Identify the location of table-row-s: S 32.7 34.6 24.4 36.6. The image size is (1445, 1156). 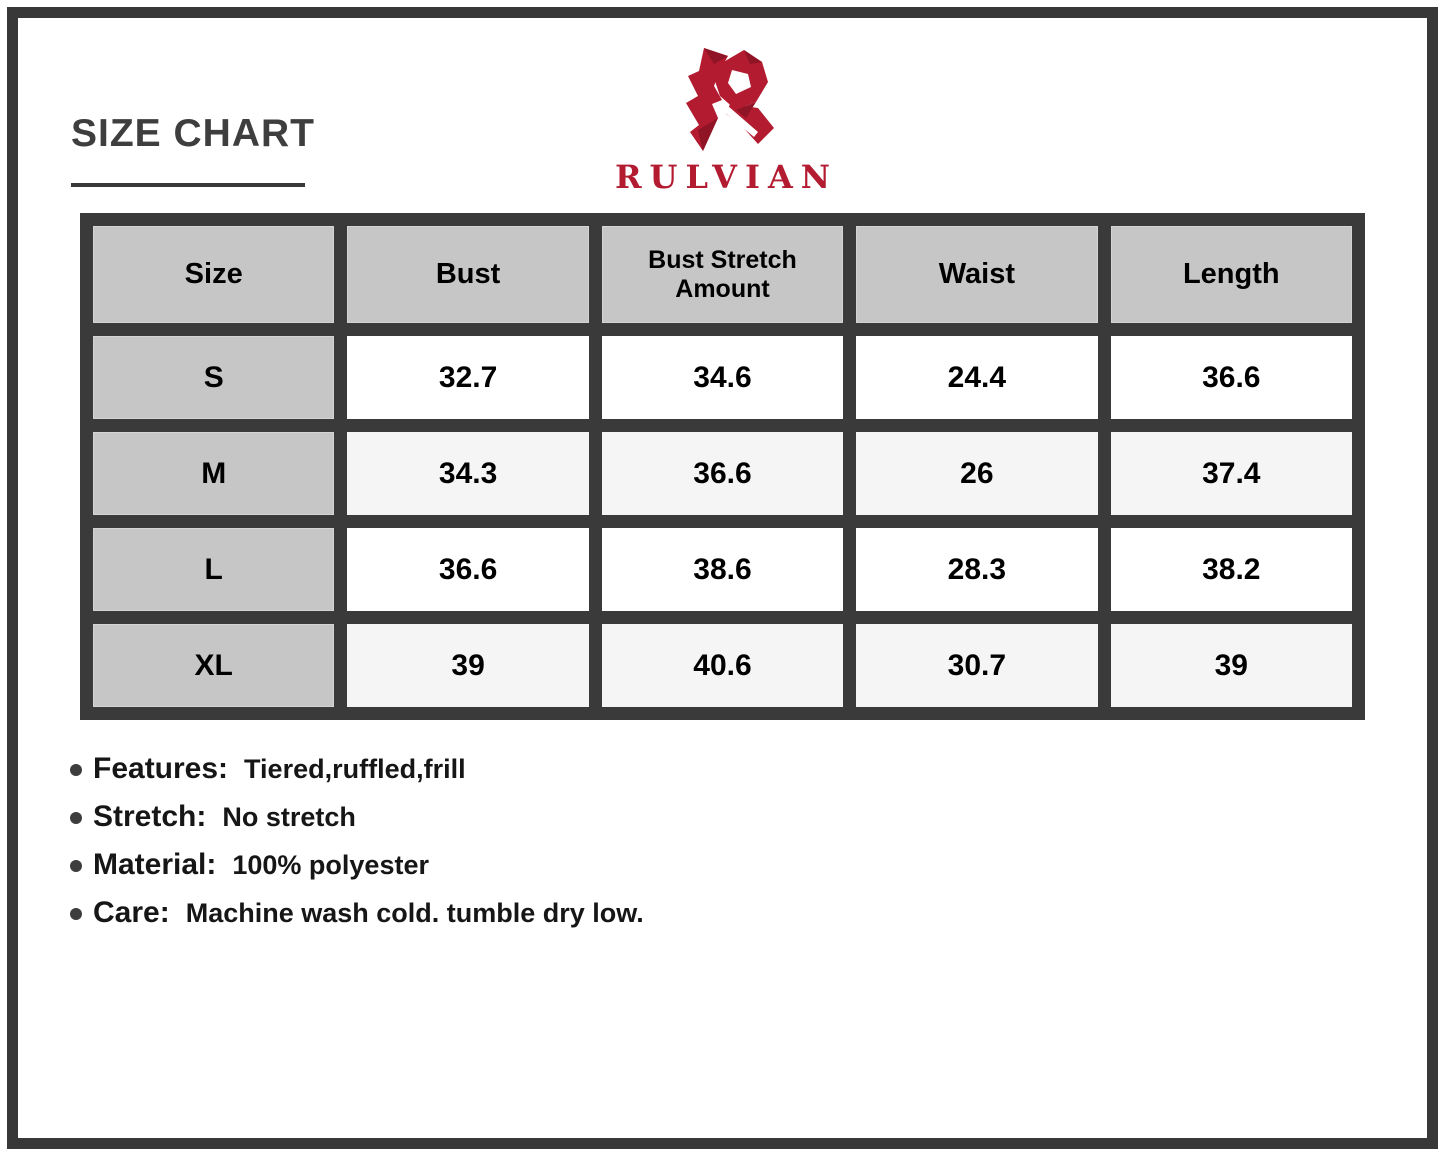
(722, 377).